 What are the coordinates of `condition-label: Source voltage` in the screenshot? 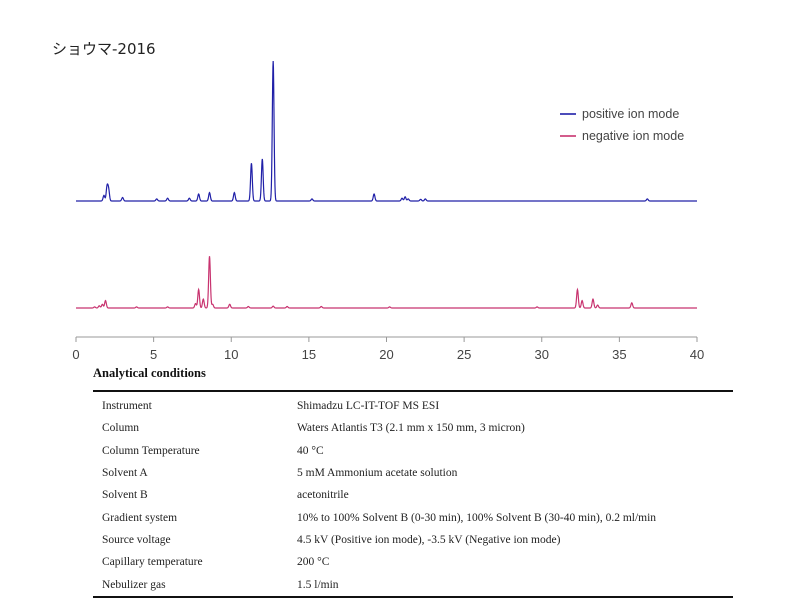 It's located at (136, 539).